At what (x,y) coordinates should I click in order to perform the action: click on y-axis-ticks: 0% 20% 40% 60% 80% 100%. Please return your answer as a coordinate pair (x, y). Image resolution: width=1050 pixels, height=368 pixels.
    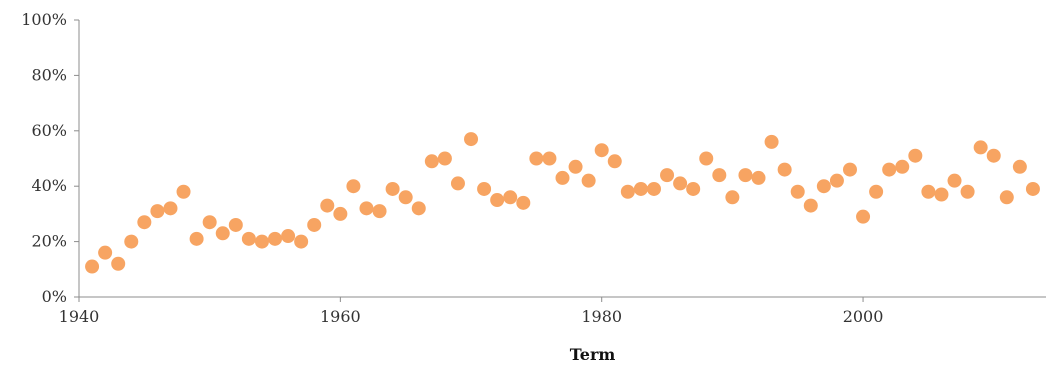
    Looking at the image, I should click on (50, 158).